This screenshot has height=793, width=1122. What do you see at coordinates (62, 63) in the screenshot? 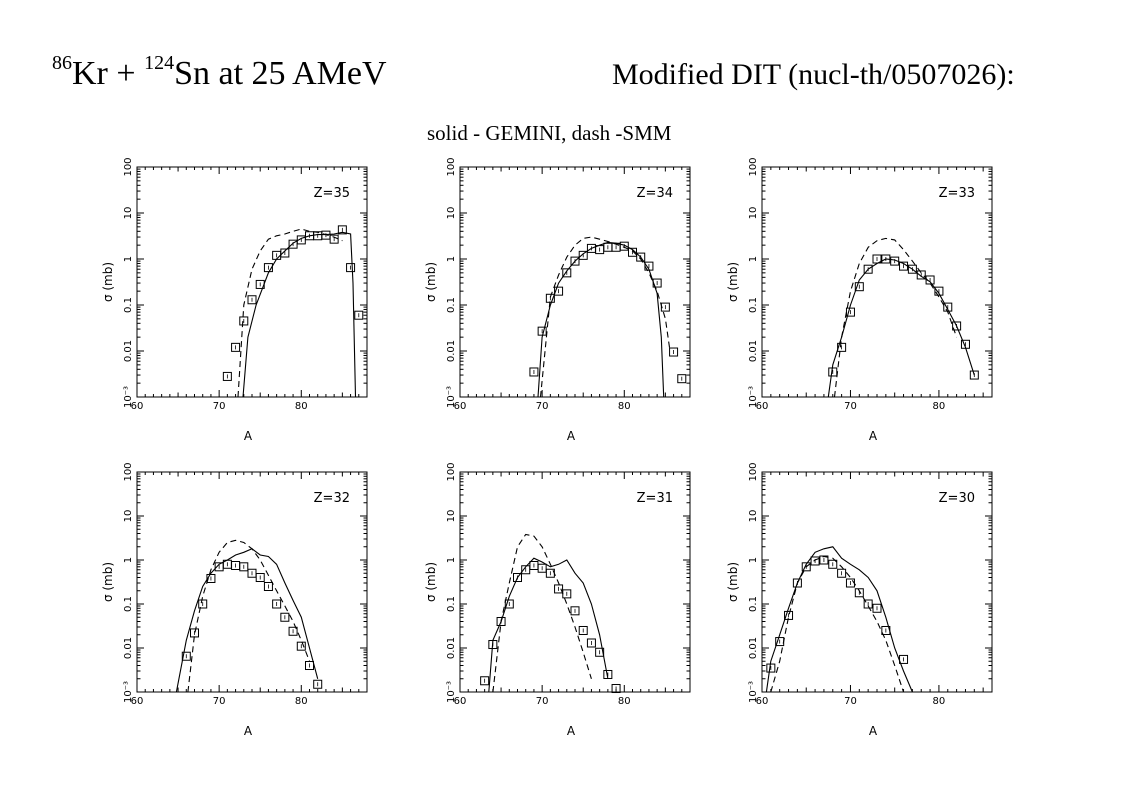
I see `kr-mass-number: 86` at bounding box center [62, 63].